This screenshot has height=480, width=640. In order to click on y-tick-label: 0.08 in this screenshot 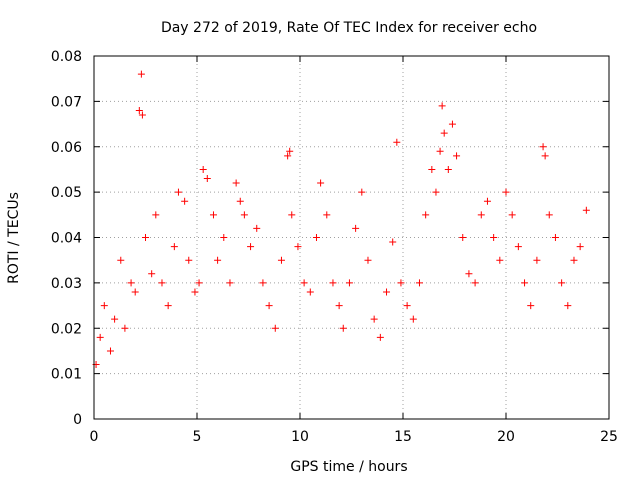, I will do `click(66, 57)`.